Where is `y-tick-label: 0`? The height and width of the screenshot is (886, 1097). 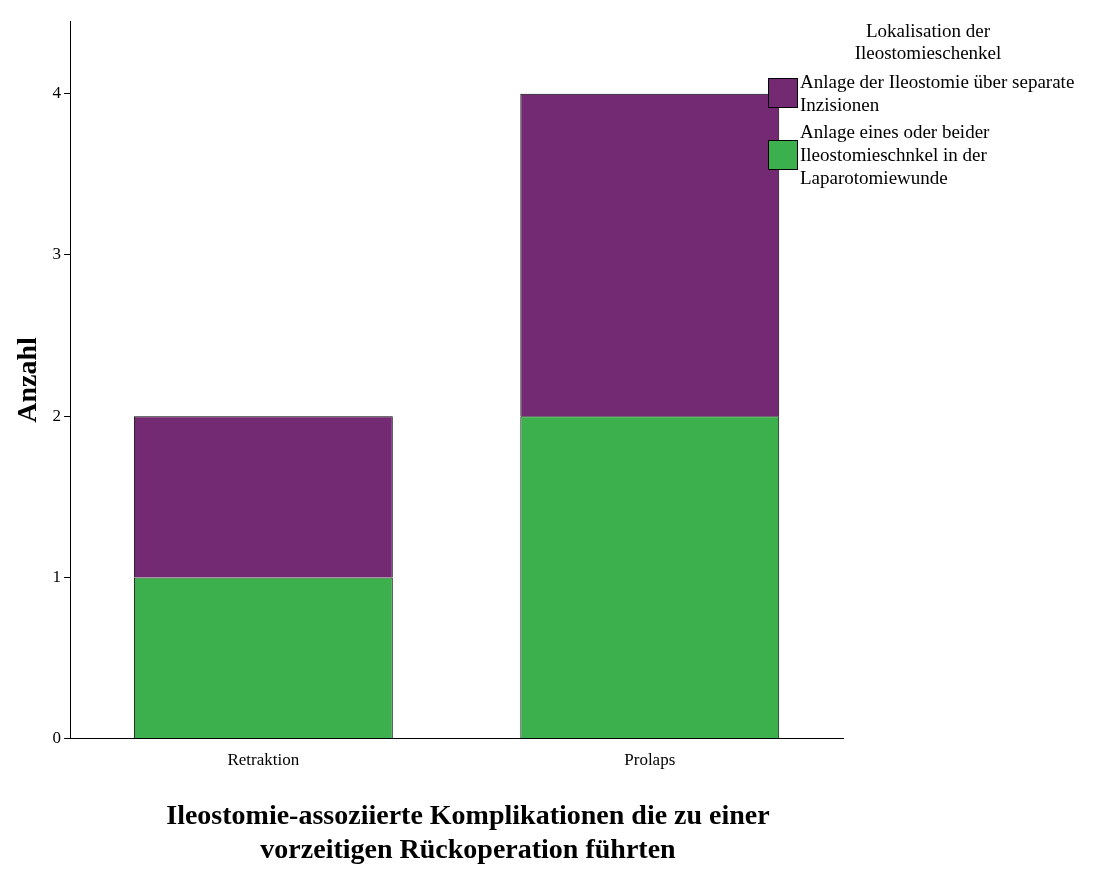 y-tick-label: 0 is located at coordinates (57, 738).